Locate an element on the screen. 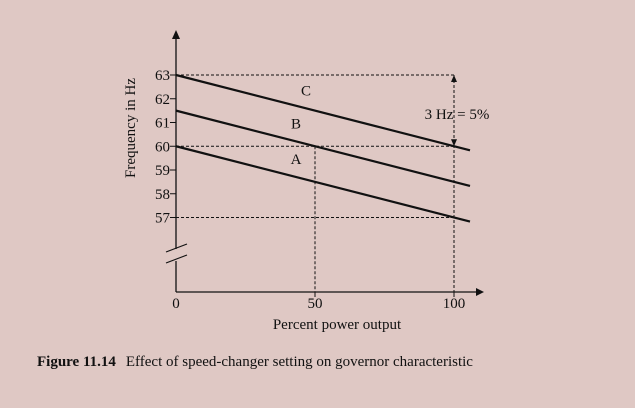 Image resolution: width=635 pixels, height=408 pixels. annotation-arrow-up is located at coordinates (454, 78).